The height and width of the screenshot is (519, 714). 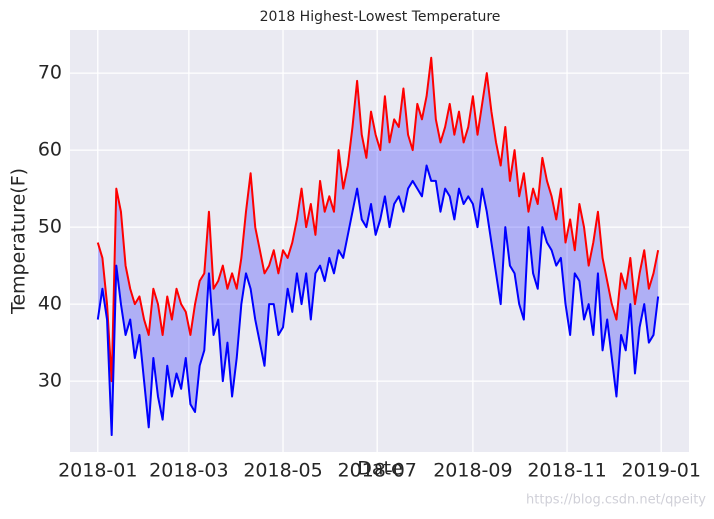 What do you see at coordinates (379, 469) in the screenshot?
I see `x-axis-label: Date` at bounding box center [379, 469].